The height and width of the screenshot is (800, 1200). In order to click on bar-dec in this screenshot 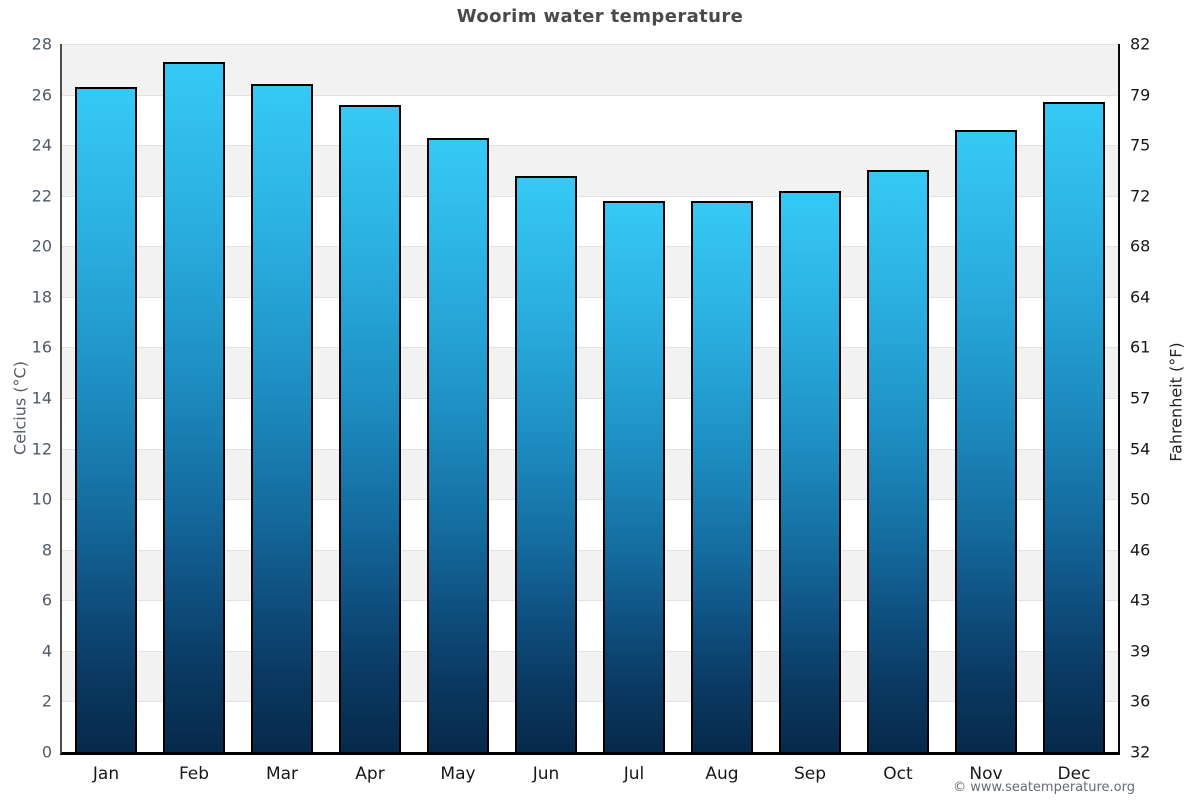, I will do `click(1074, 427)`.